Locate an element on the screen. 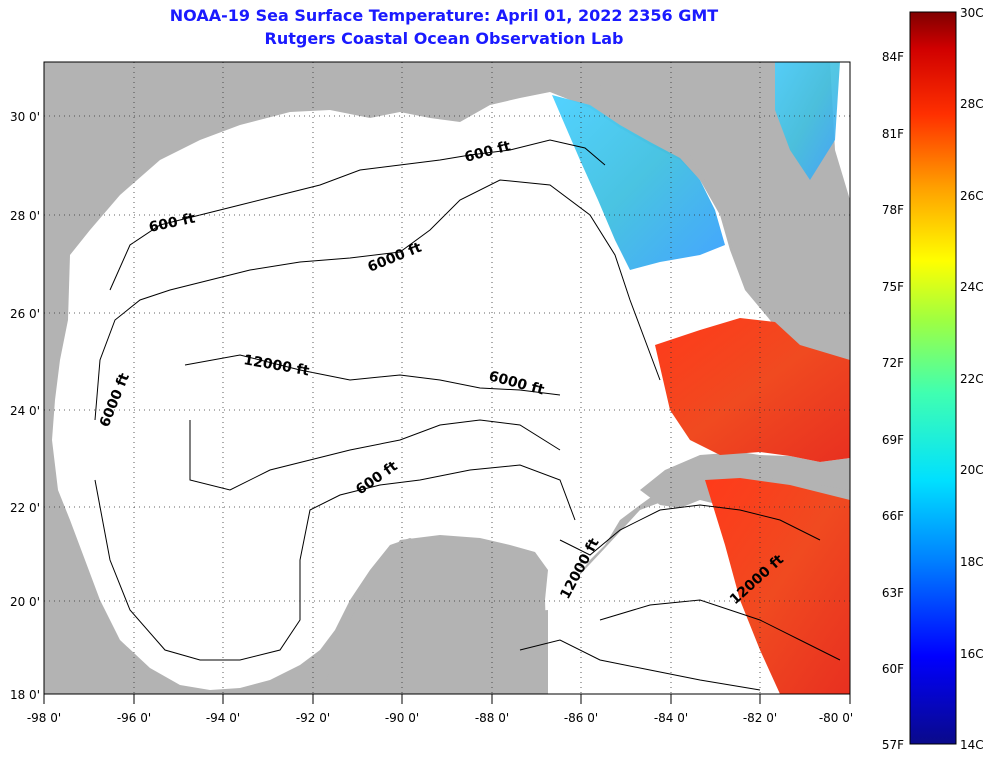 The width and height of the screenshot is (992, 761). colorbar-fahrenheit-label: 66F is located at coordinates (893, 516).